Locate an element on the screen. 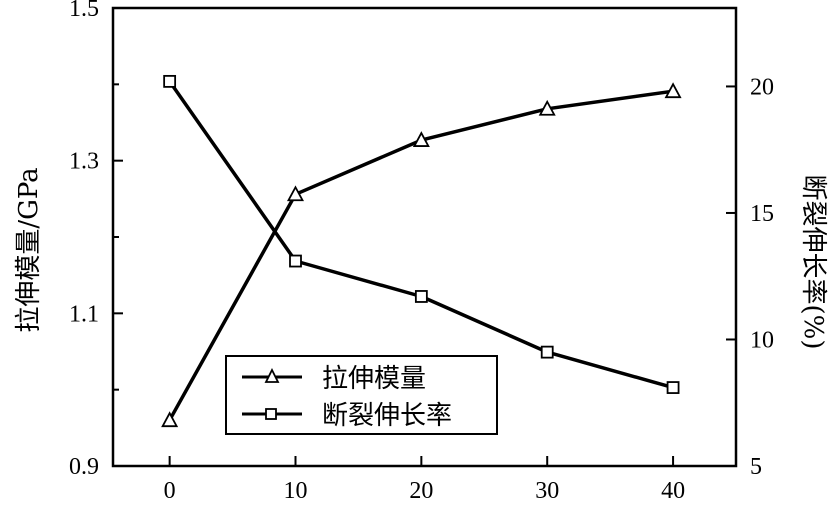 The width and height of the screenshot is (838, 507). x-tick-label: 30 is located at coordinates (547, 491).